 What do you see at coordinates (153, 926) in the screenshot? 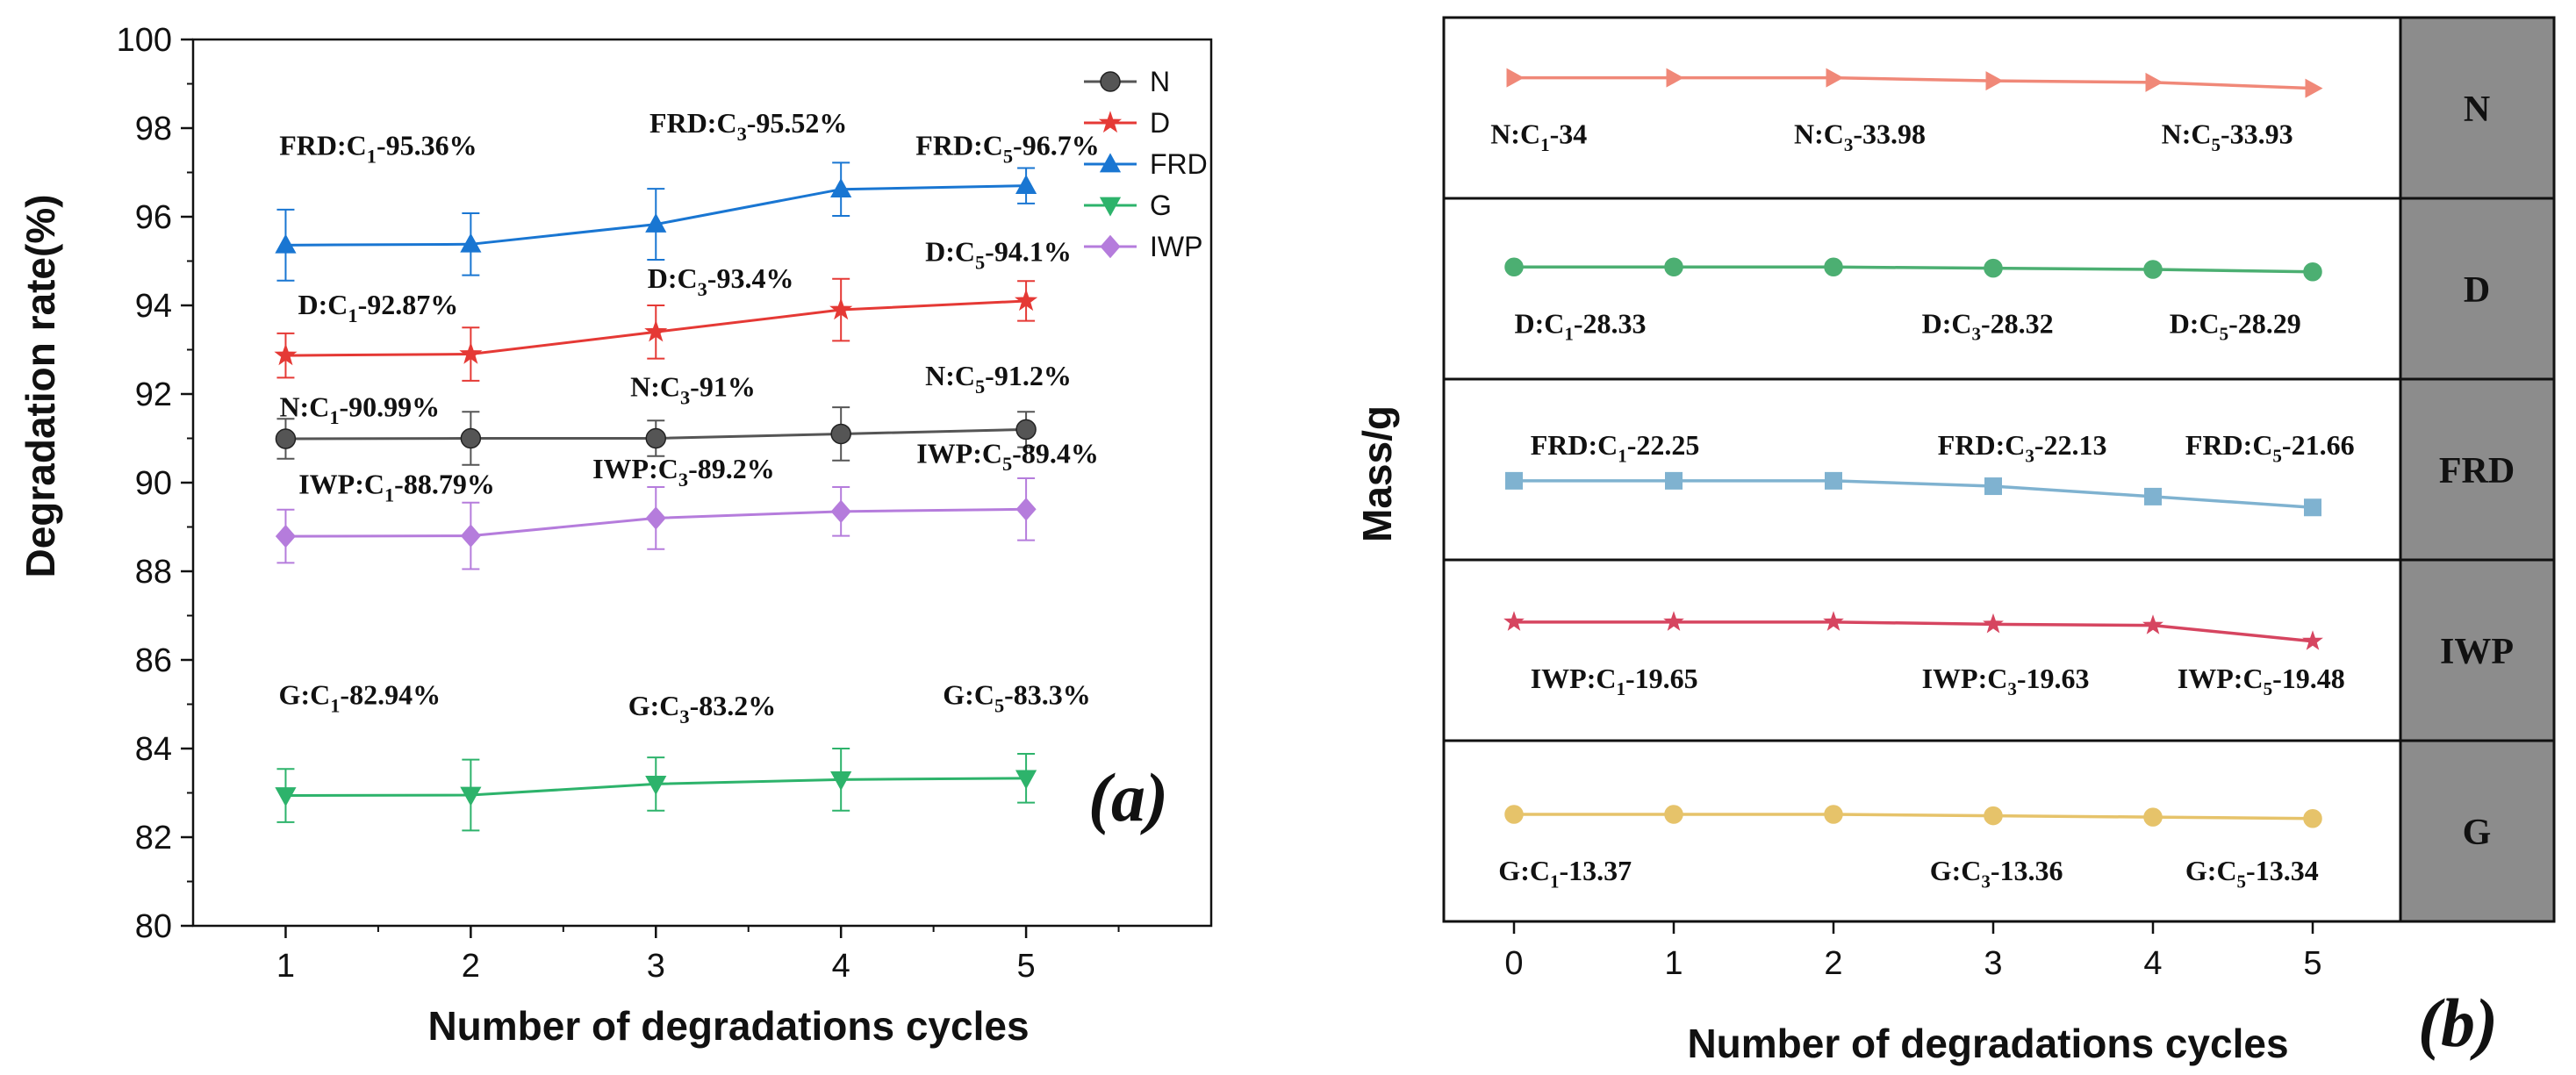
I see `y-tick-label: 80` at bounding box center [153, 926].